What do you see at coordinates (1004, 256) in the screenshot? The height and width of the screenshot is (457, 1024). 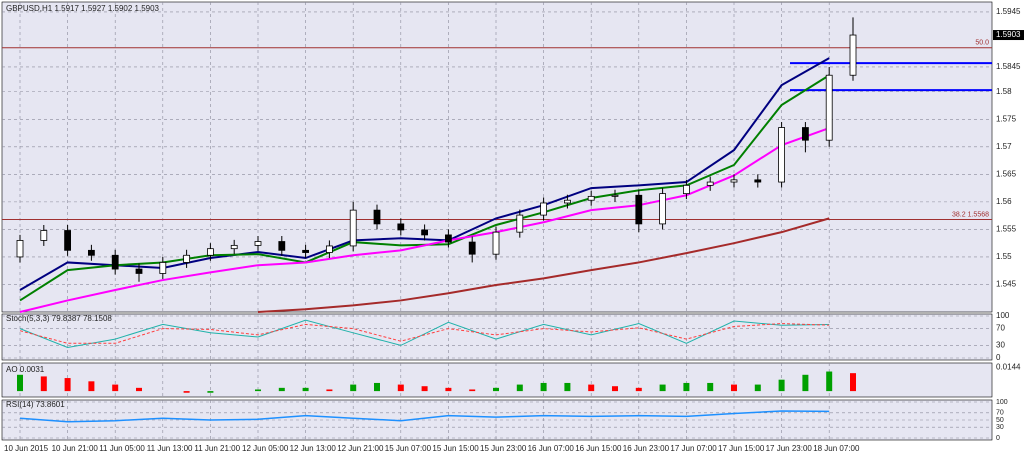 I see `y-tick-label: 1.55` at bounding box center [1004, 256].